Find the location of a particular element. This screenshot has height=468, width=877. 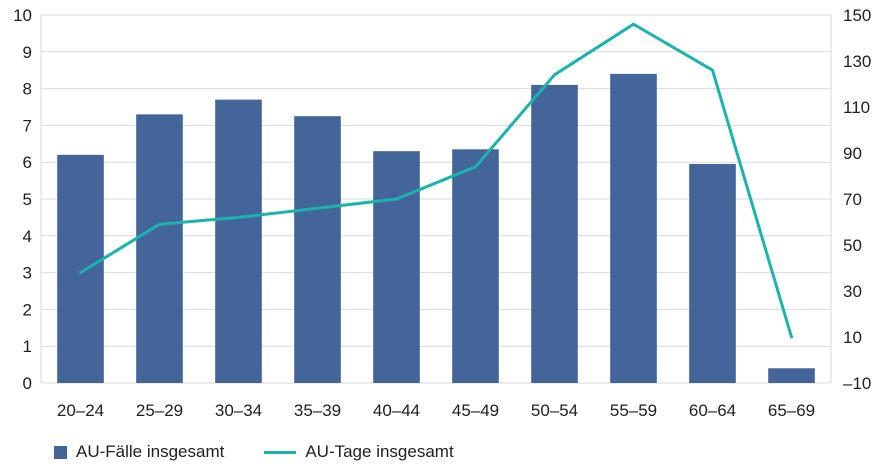

x-tick-label: 50–54 is located at coordinates (554, 410).